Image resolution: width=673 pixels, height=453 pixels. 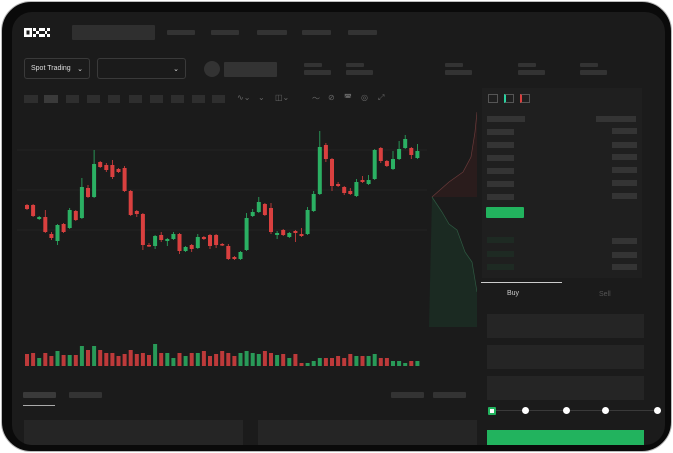 I want to click on slider-handle, so click(x=492, y=411).